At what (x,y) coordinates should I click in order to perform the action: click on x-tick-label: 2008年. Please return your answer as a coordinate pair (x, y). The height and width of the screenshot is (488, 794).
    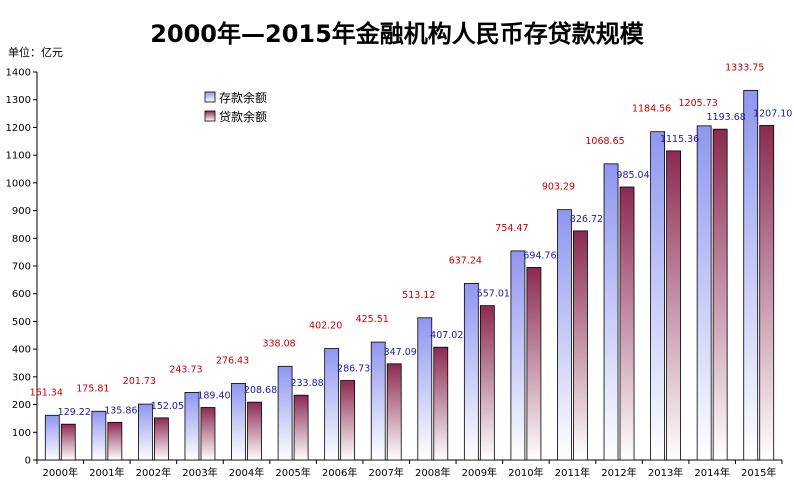
    Looking at the image, I should click on (432, 472).